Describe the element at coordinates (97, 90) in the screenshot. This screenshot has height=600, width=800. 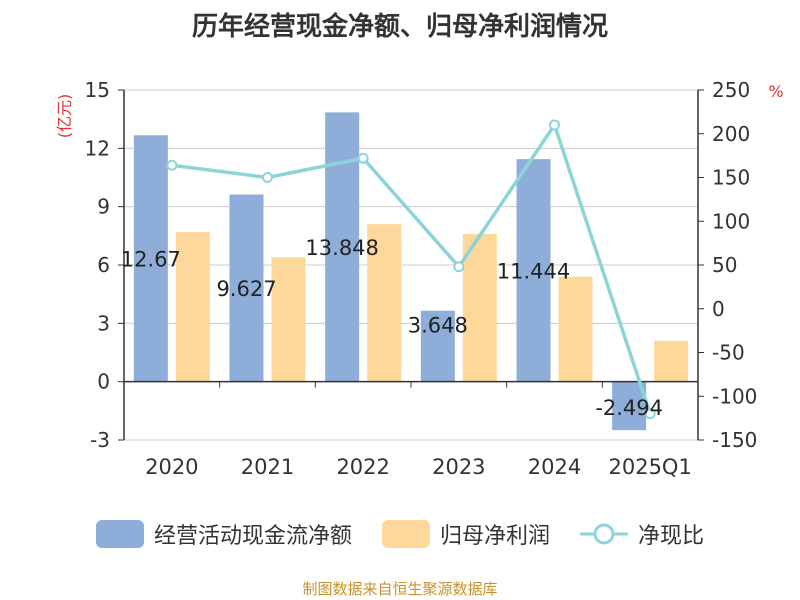
I see `left-tick-label: 15` at that location.